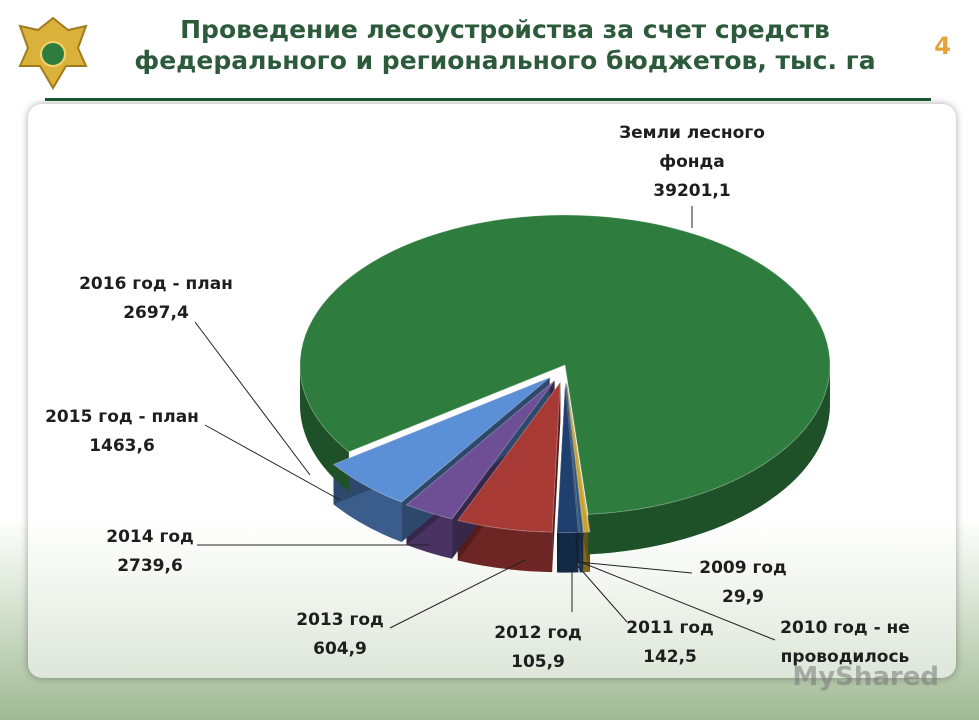  What do you see at coordinates (692, 147) in the screenshot?
I see `category-label: Земли лесного фонда` at bounding box center [692, 147].